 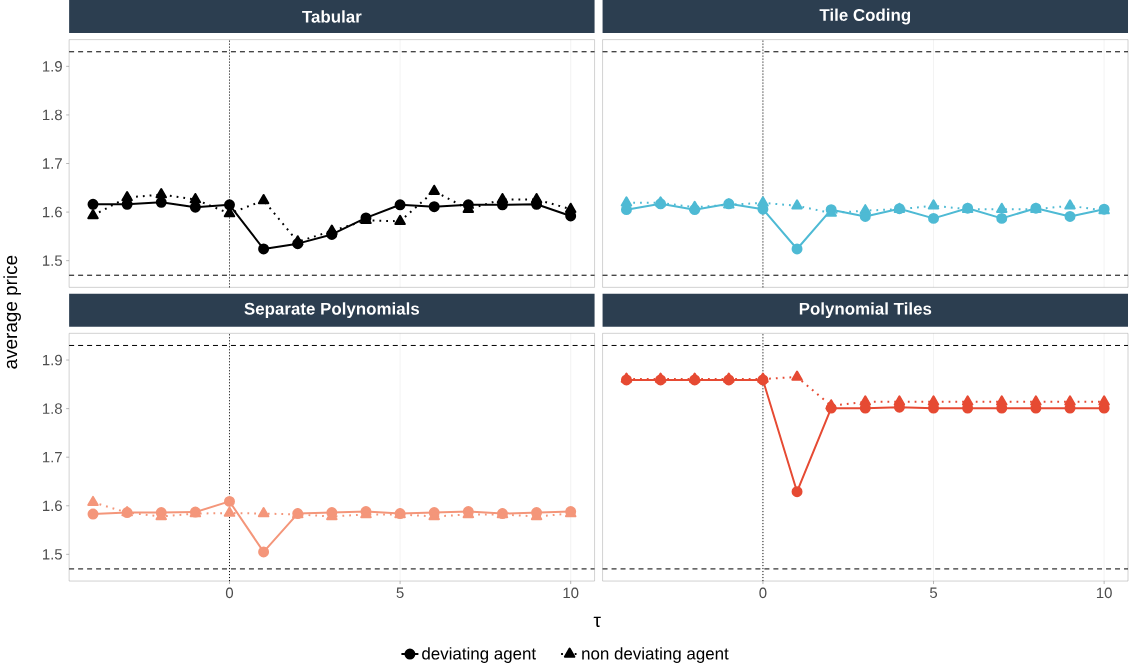 What do you see at coordinates (332, 310) in the screenshot?
I see `chart-title: Separate Polynomials` at bounding box center [332, 310].